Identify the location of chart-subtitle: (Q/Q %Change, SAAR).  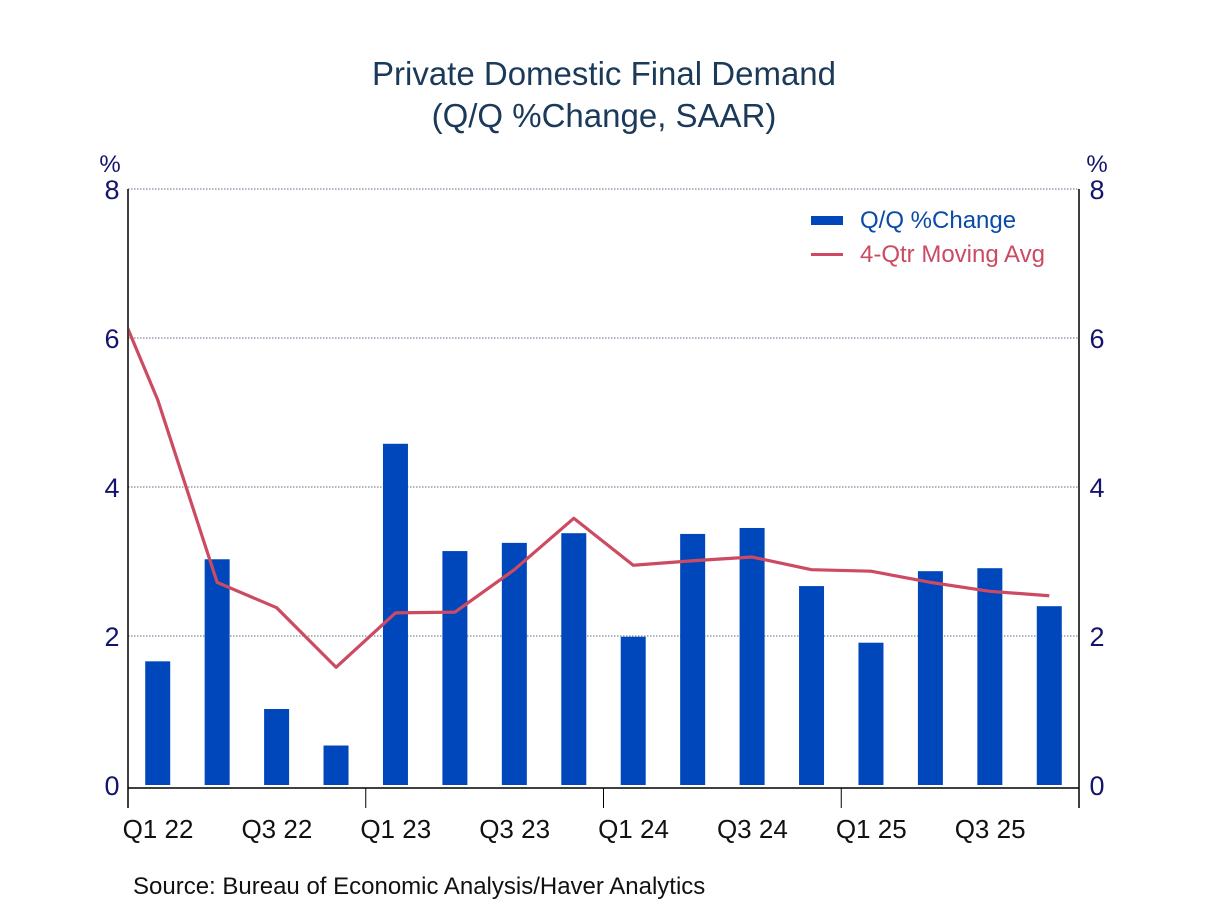
(604, 115).